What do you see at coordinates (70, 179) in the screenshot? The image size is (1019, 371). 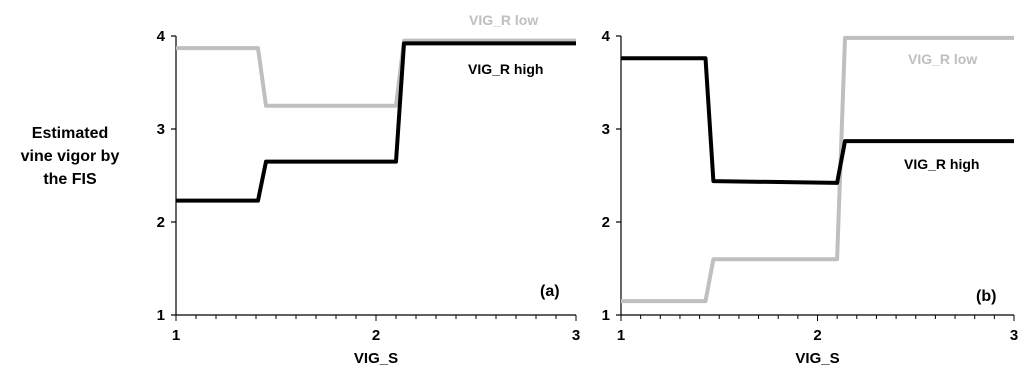 I see `y-axis-title-line-3: the FIS` at bounding box center [70, 179].